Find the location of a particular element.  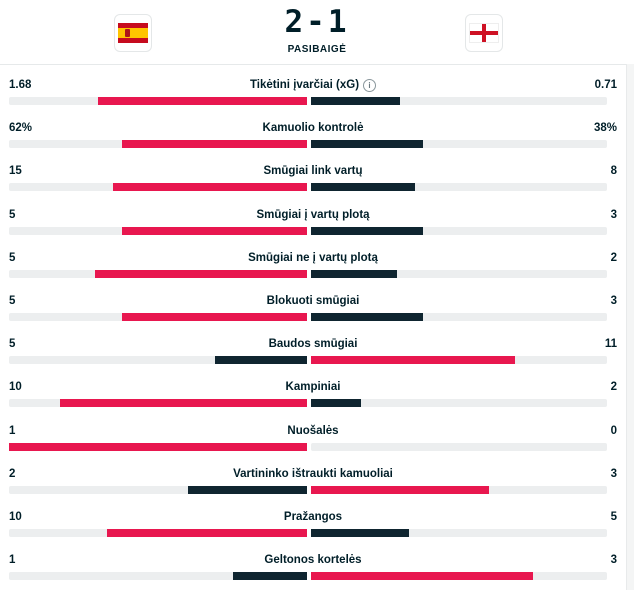

stat-row: 10 Kampiniai 2 is located at coordinates (313, 396).